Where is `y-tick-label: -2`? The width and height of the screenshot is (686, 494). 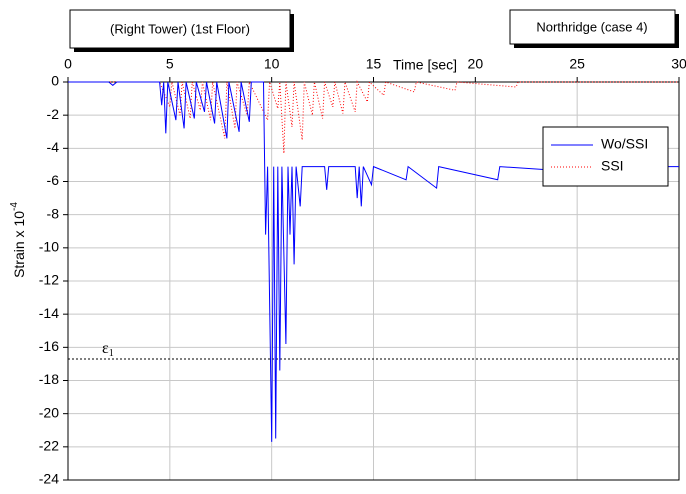 y-tick-label: -2 is located at coordinates (53, 114).